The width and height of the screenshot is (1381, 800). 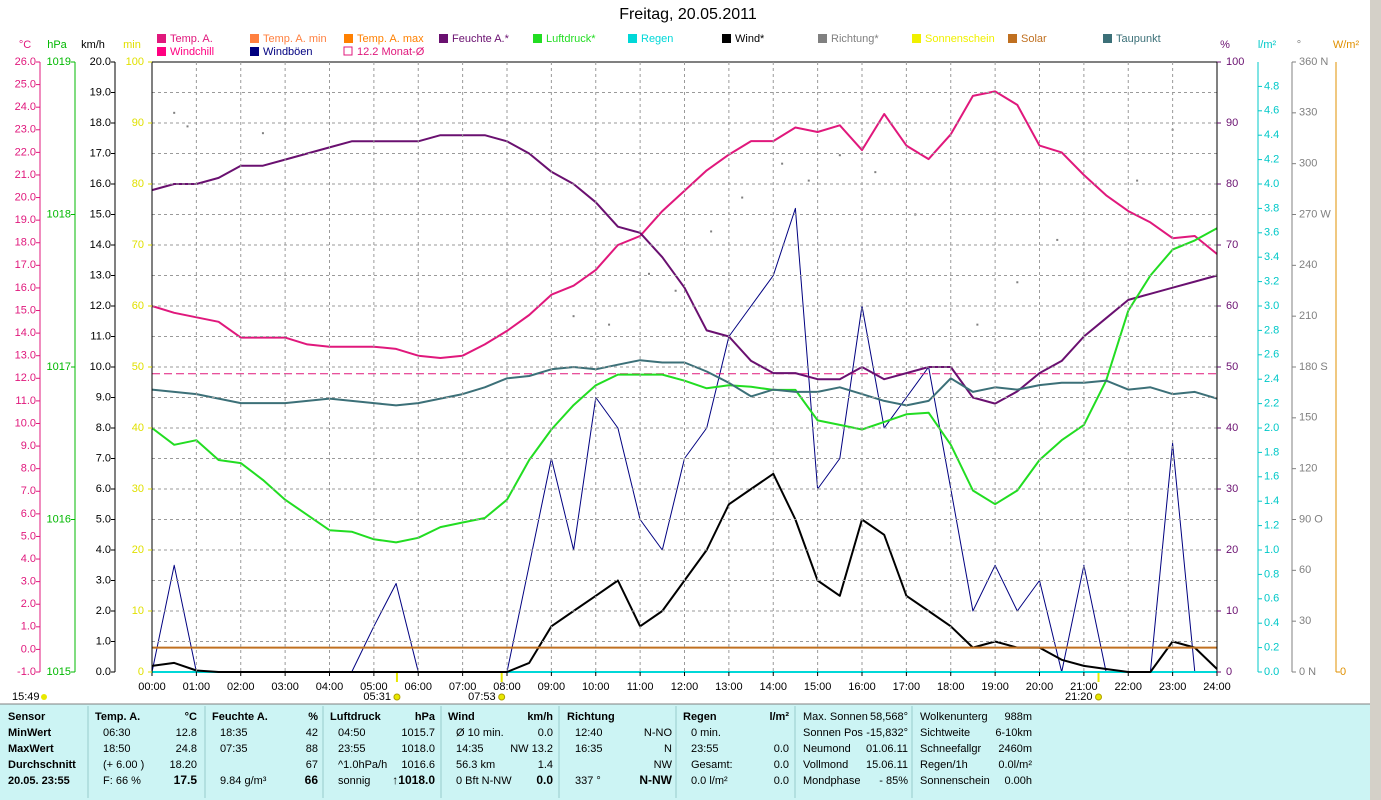 What do you see at coordinates (138, 428) in the screenshot?
I see `y-tick-label: 40` at bounding box center [138, 428].